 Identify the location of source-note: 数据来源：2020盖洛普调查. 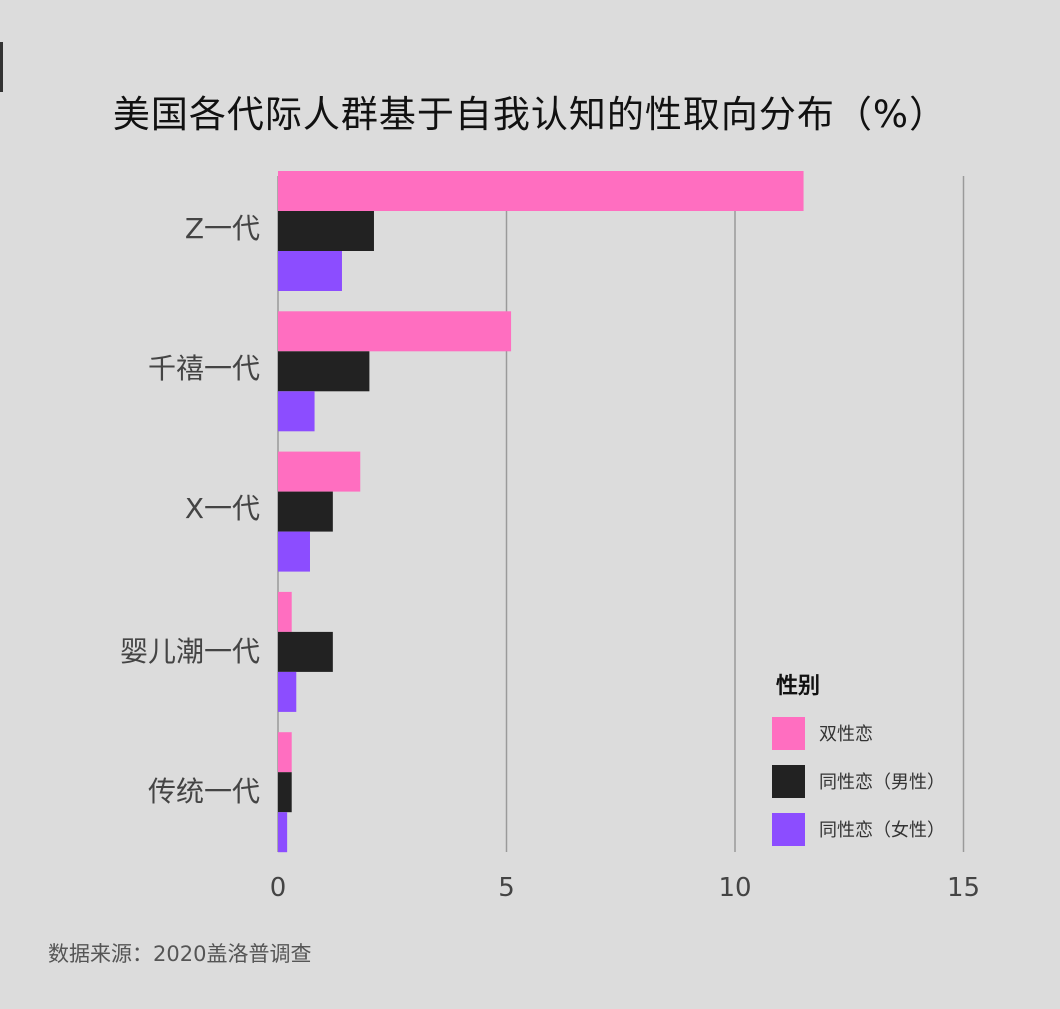
(180, 954).